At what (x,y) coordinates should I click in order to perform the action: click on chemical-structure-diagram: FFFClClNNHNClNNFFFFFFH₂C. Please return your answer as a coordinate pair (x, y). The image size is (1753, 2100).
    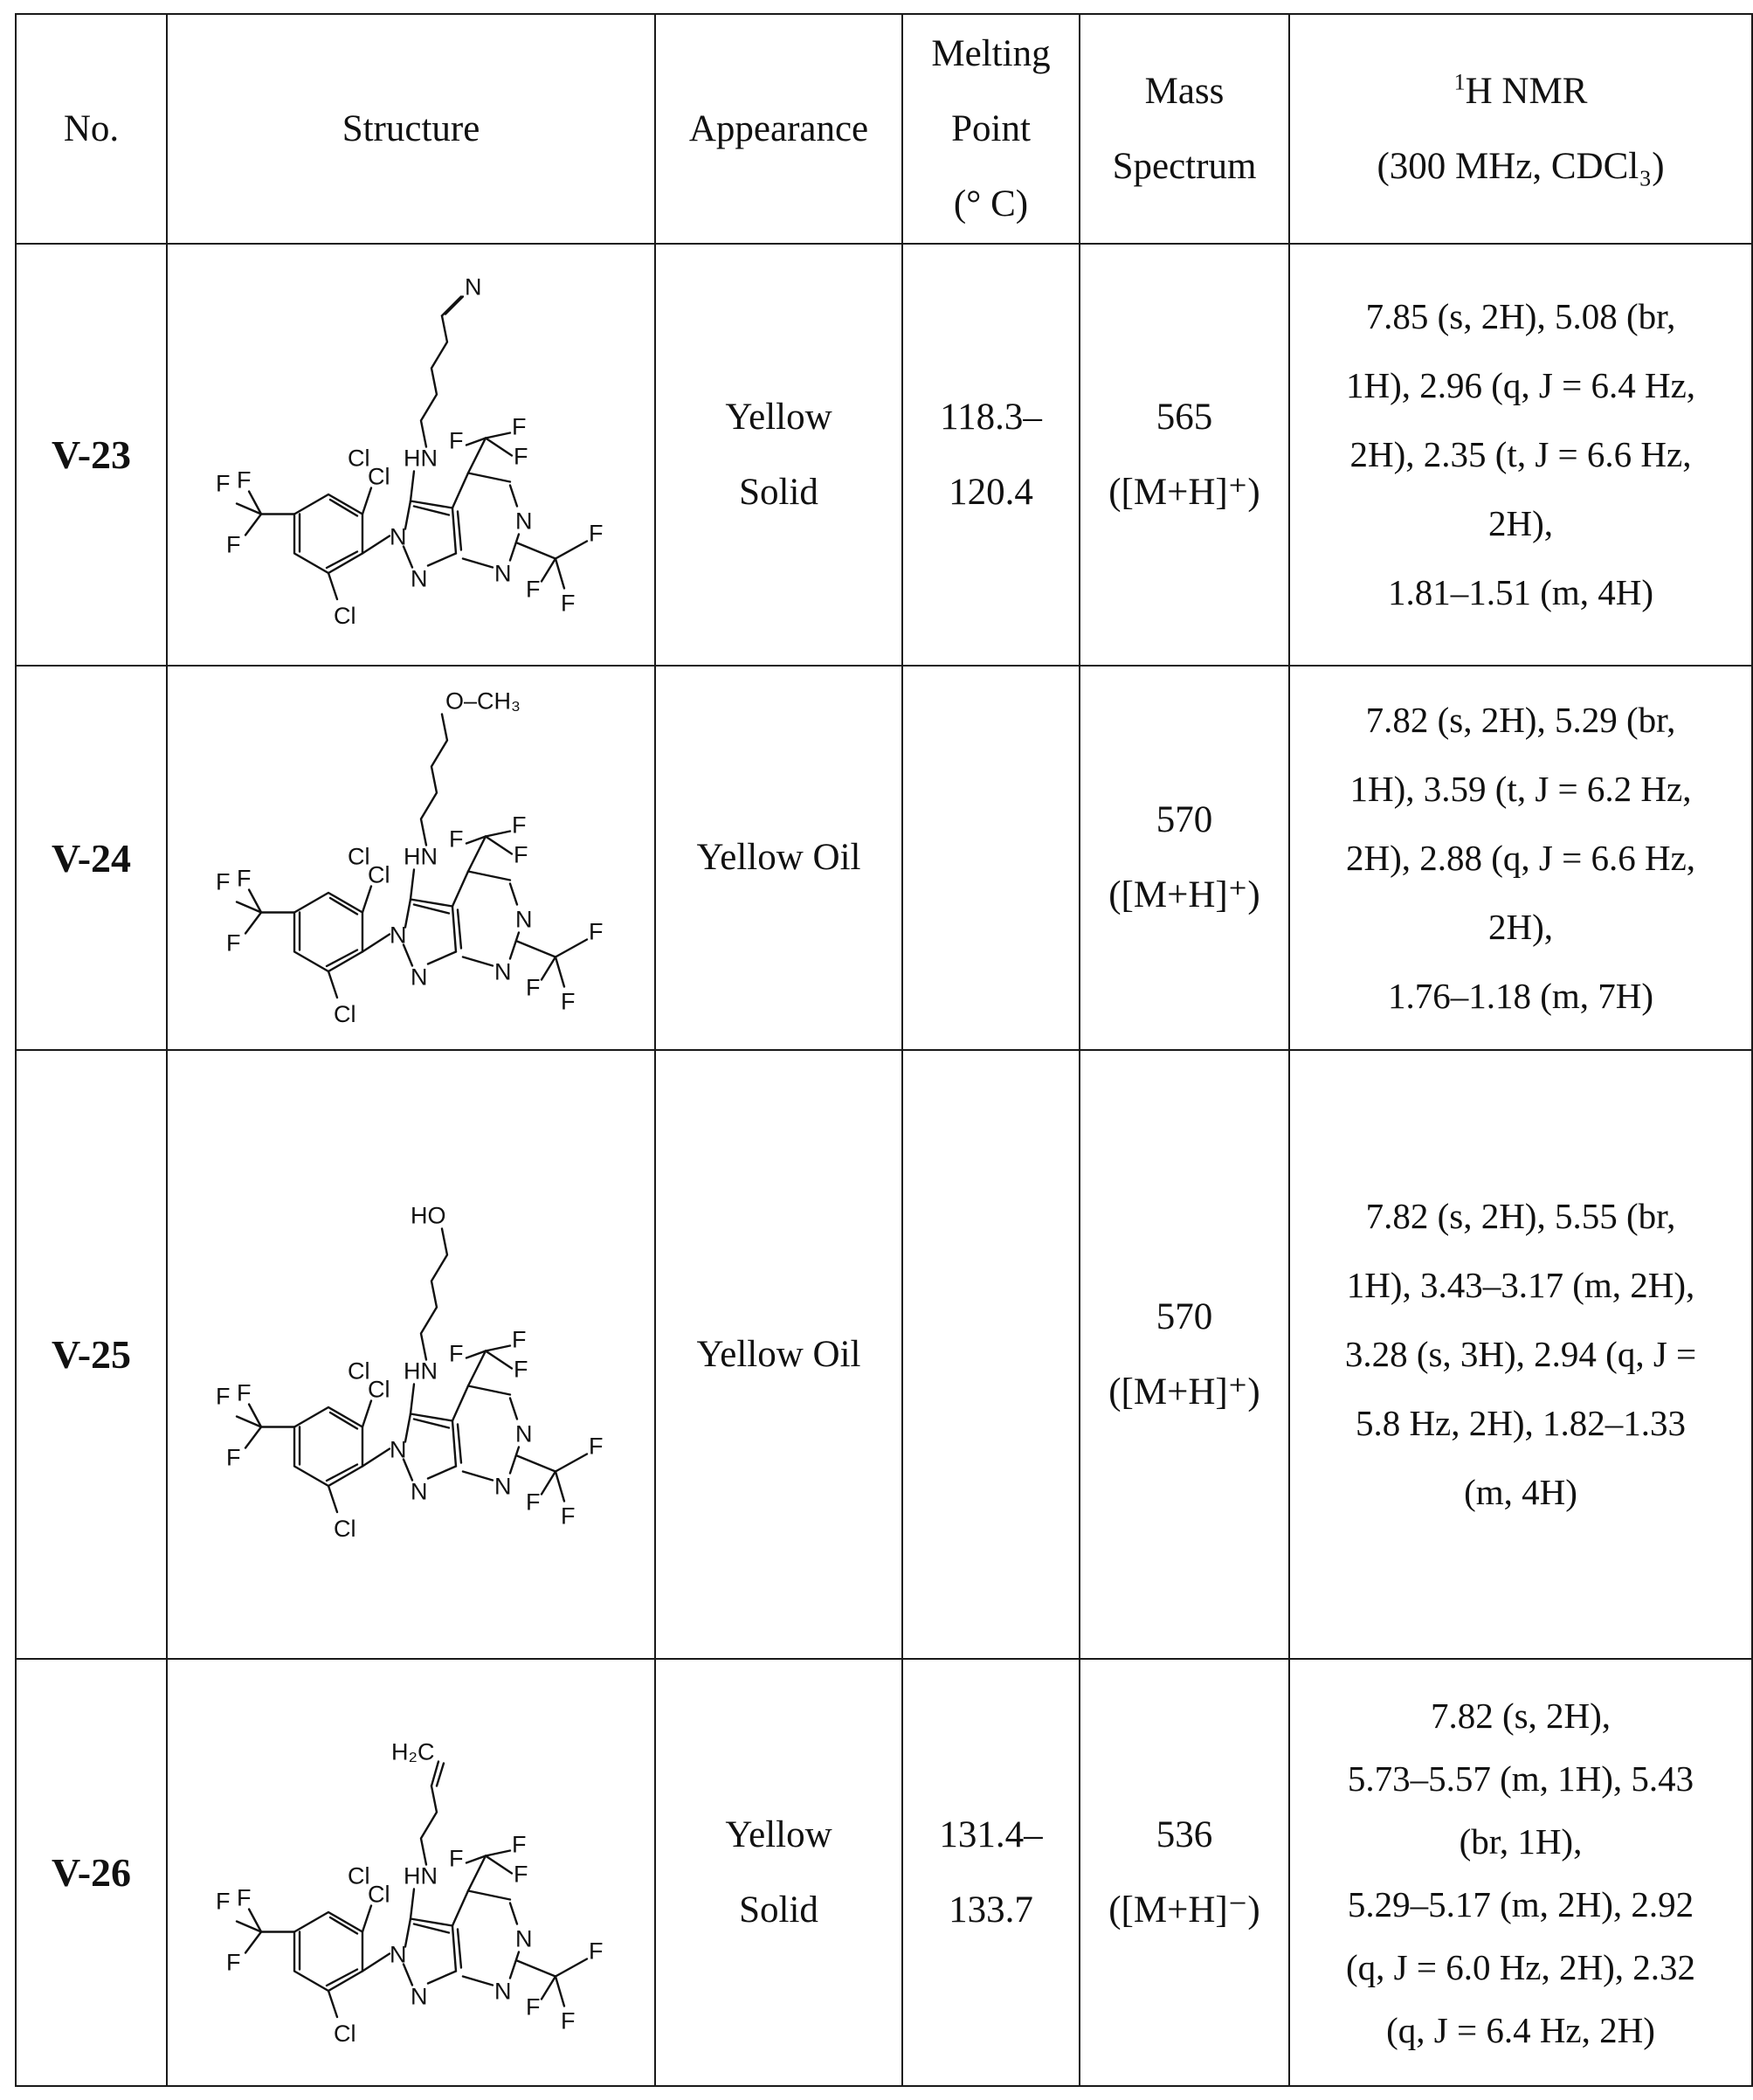
    Looking at the image, I should click on (412, 1873).